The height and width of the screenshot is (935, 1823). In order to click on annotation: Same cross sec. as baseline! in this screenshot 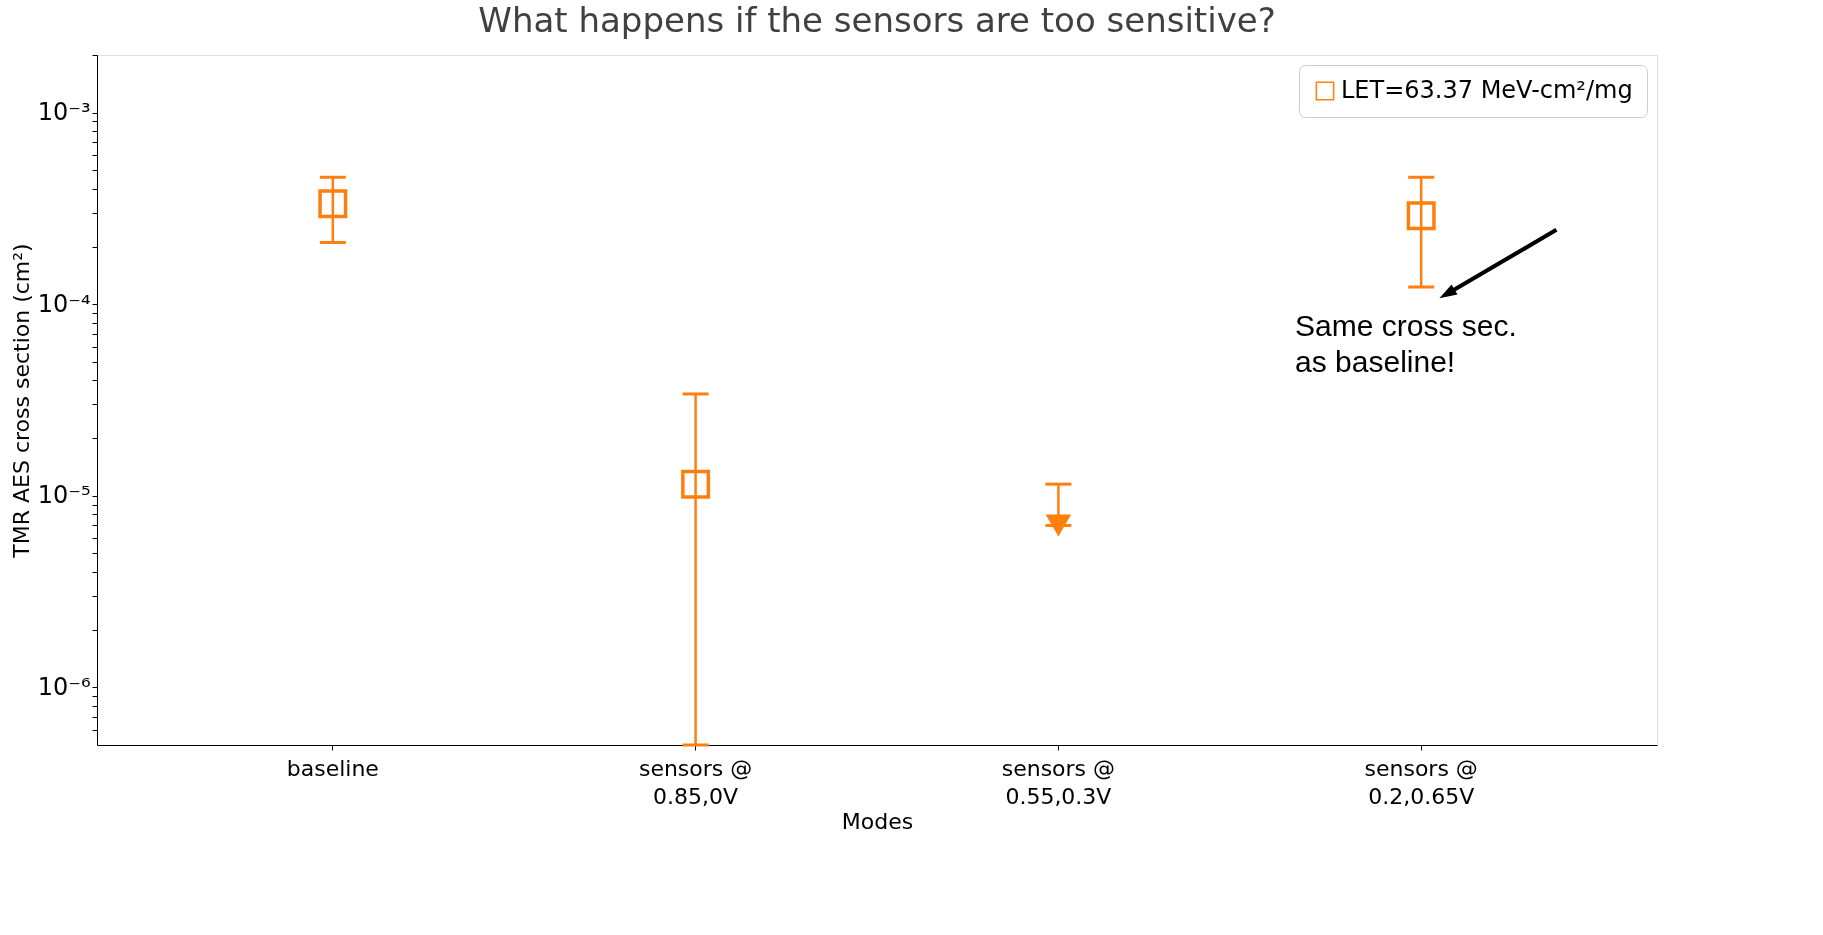, I will do `click(1406, 343)`.